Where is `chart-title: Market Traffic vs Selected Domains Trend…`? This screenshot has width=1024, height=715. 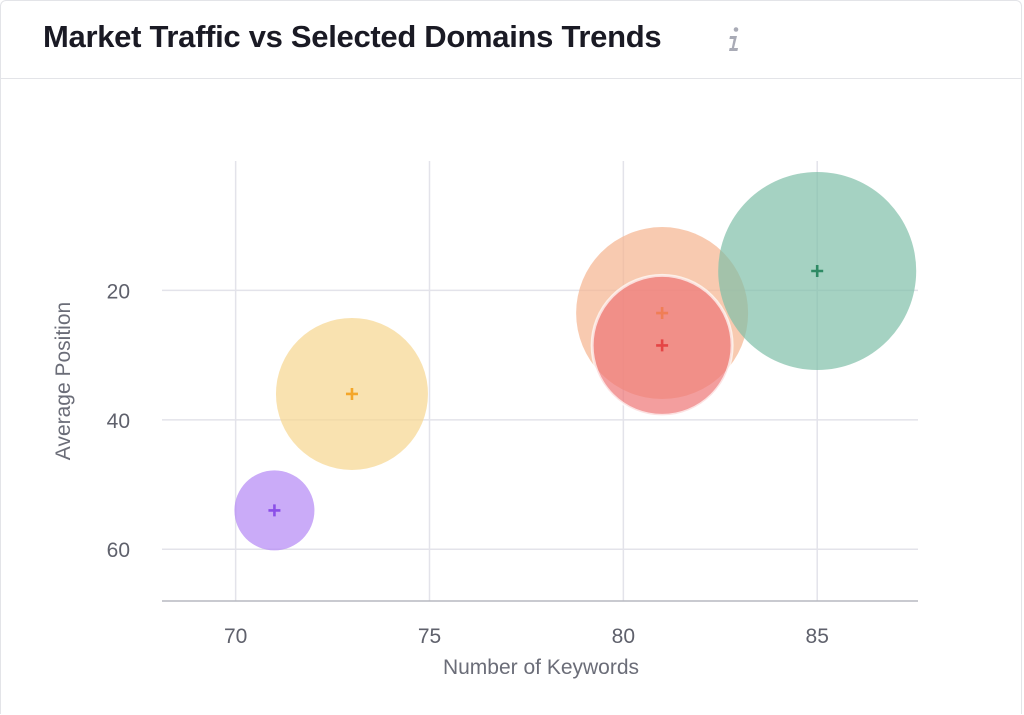 chart-title: Market Traffic vs Selected Domains Trend… is located at coordinates (352, 36).